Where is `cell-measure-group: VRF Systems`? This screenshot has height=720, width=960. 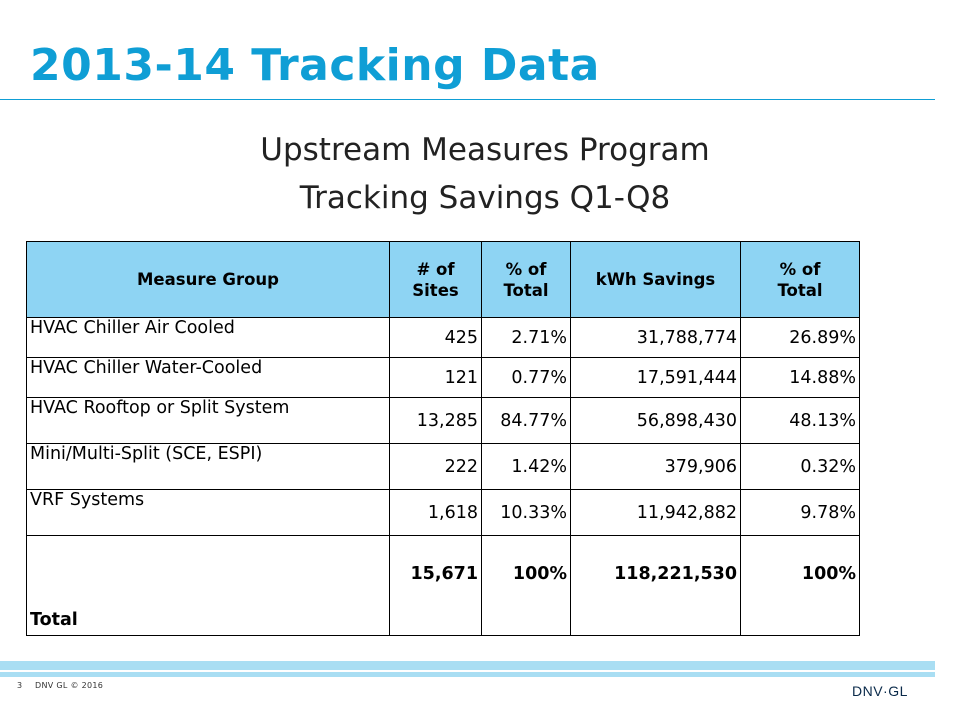
cell-measure-group: VRF Systems is located at coordinates (208, 512).